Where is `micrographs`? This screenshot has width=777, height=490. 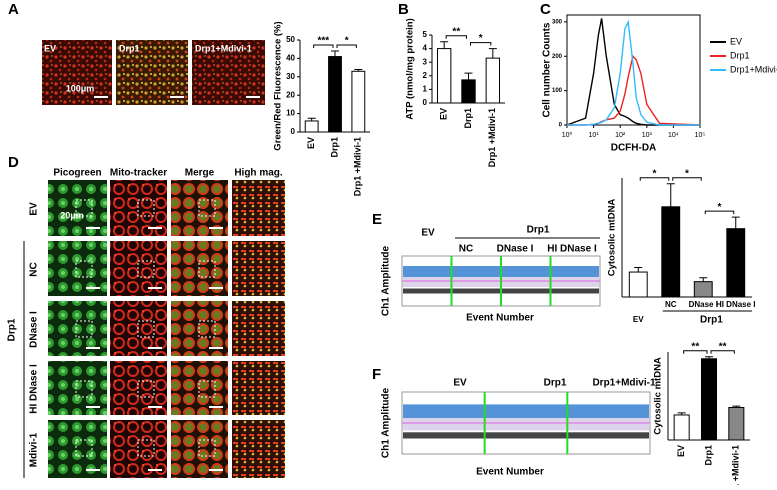 micrographs is located at coordinates (153, 72).